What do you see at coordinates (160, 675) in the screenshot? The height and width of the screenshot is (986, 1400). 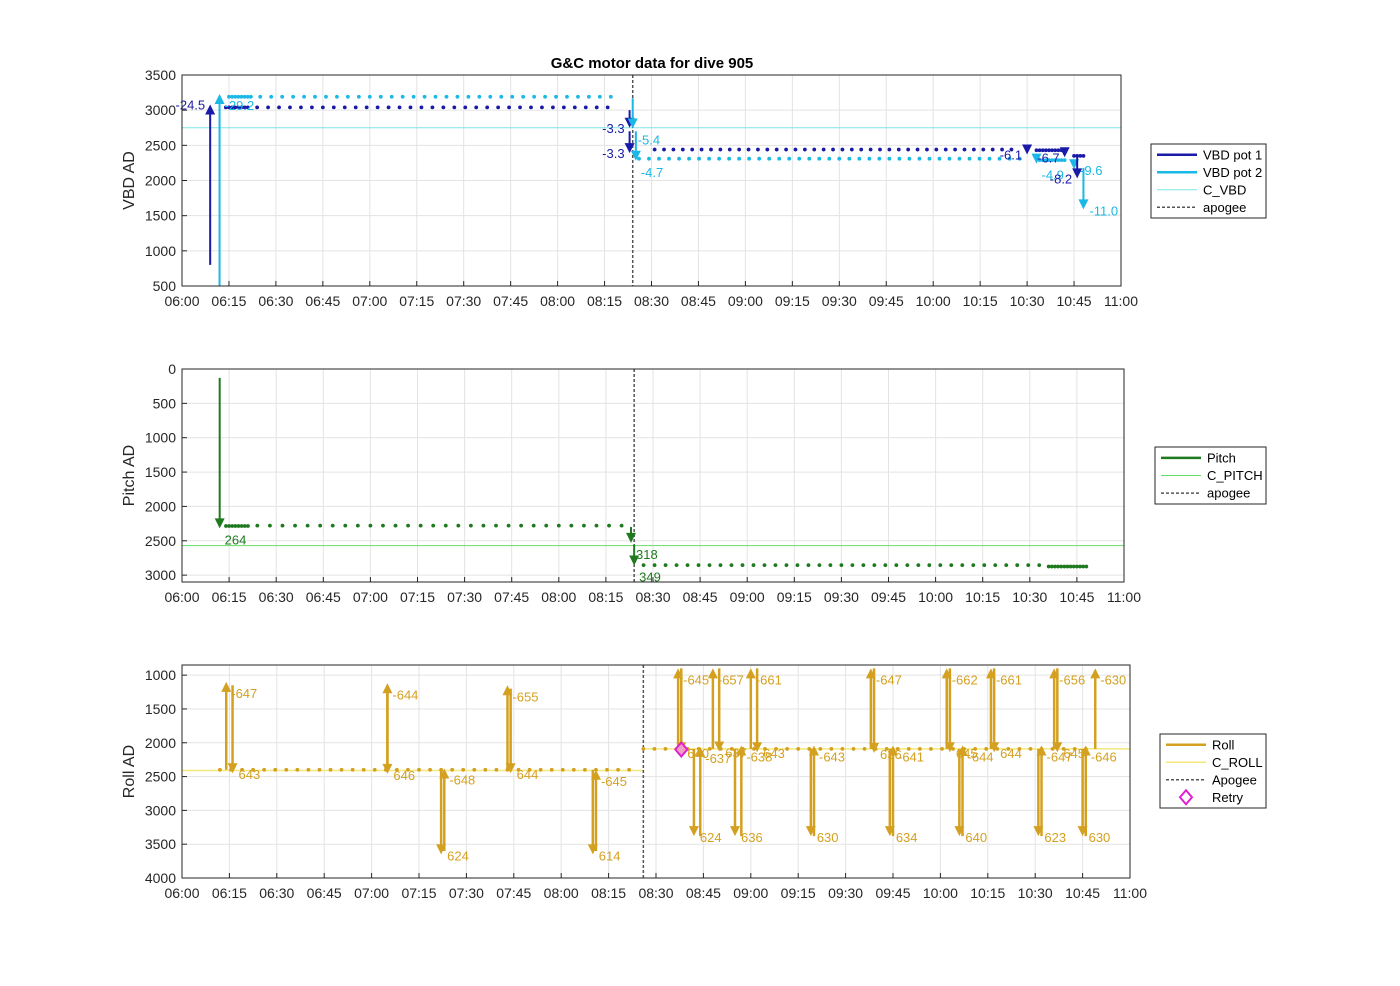 I see `y-tick-label: 1000` at bounding box center [160, 675].